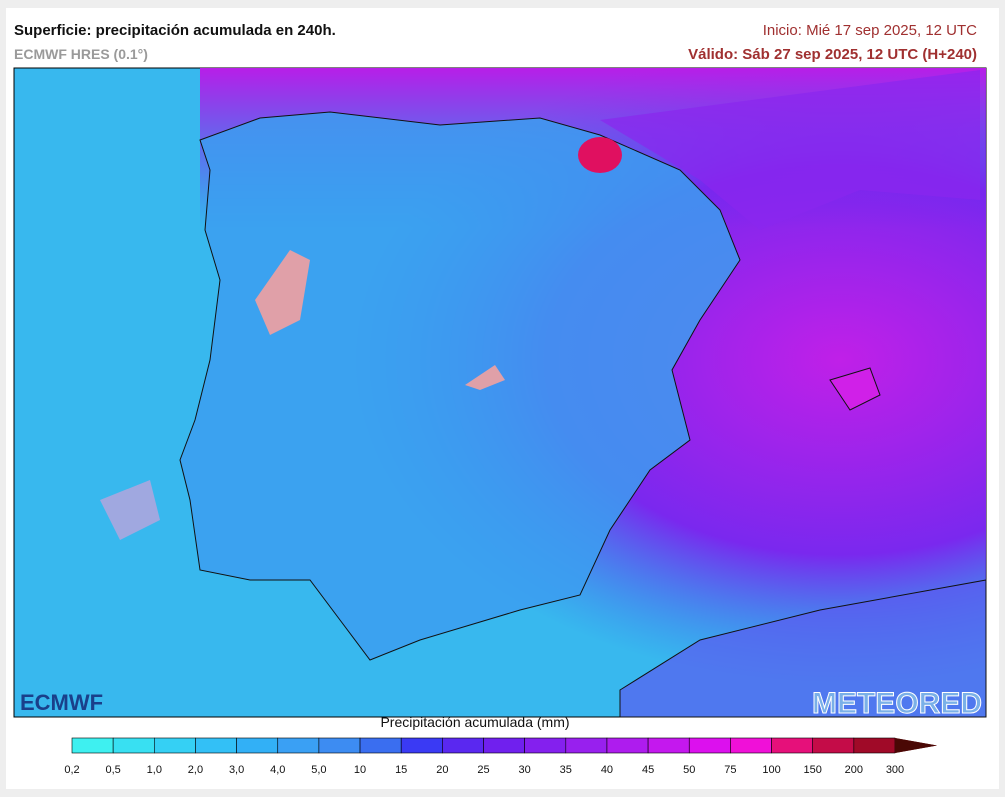  I want to click on logo-meteored: METEORED, so click(897, 703).